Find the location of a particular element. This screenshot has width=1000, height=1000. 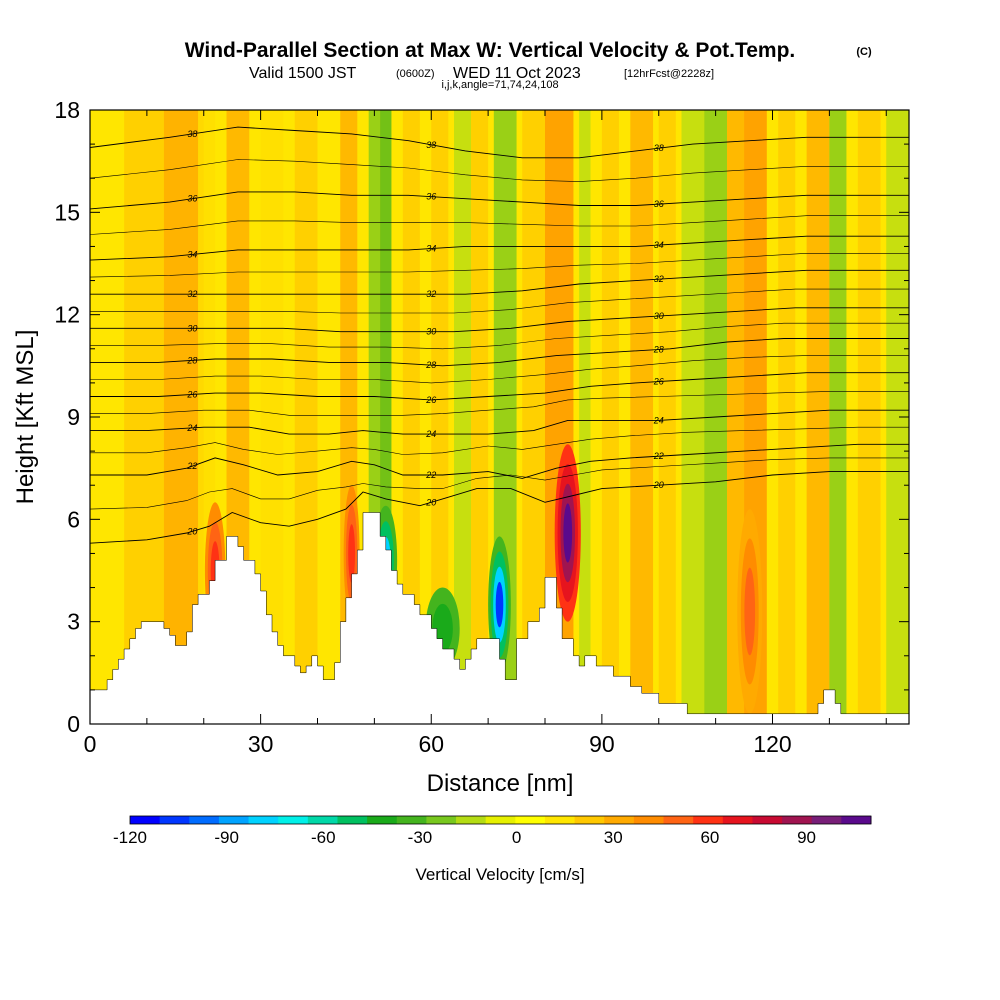

y-tick-label: 0 is located at coordinates (73, 724).